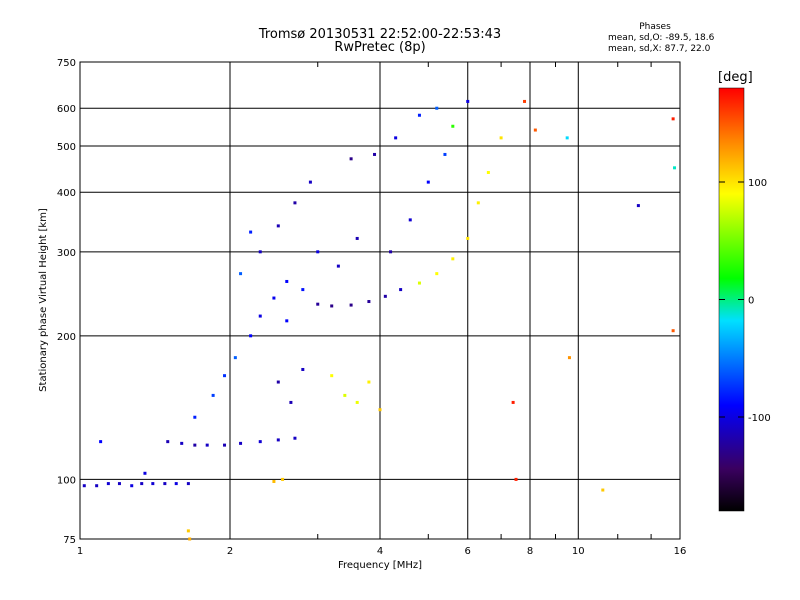 This screenshot has height=600, width=800. What do you see at coordinates (80, 551) in the screenshot?
I see `x-tick-label: 1` at bounding box center [80, 551].